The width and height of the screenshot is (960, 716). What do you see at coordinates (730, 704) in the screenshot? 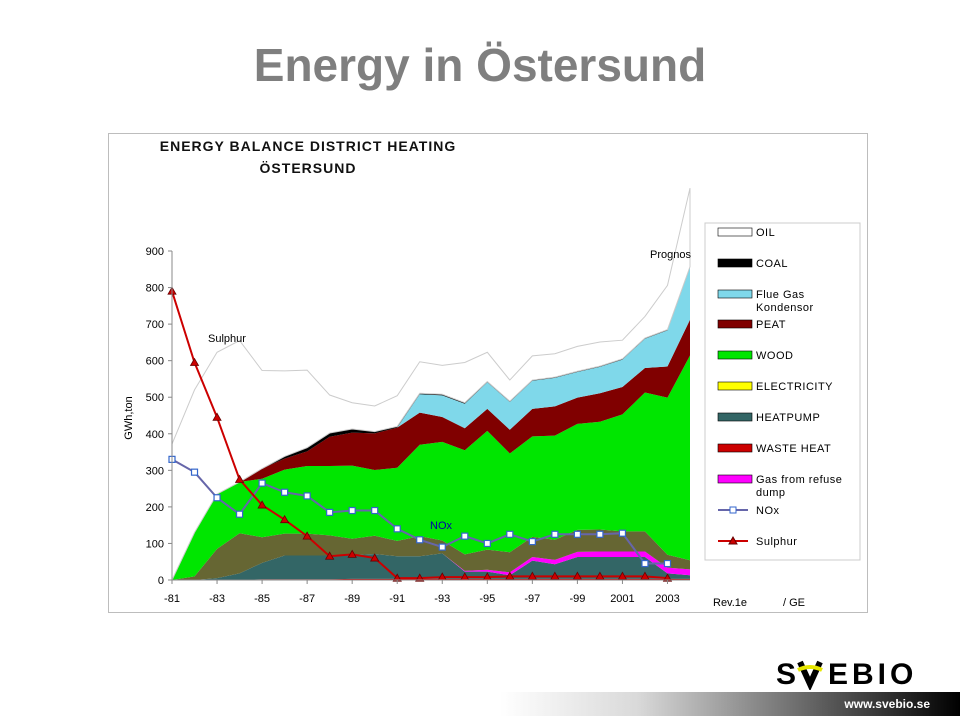
I see `footer-bar` at bounding box center [730, 704].